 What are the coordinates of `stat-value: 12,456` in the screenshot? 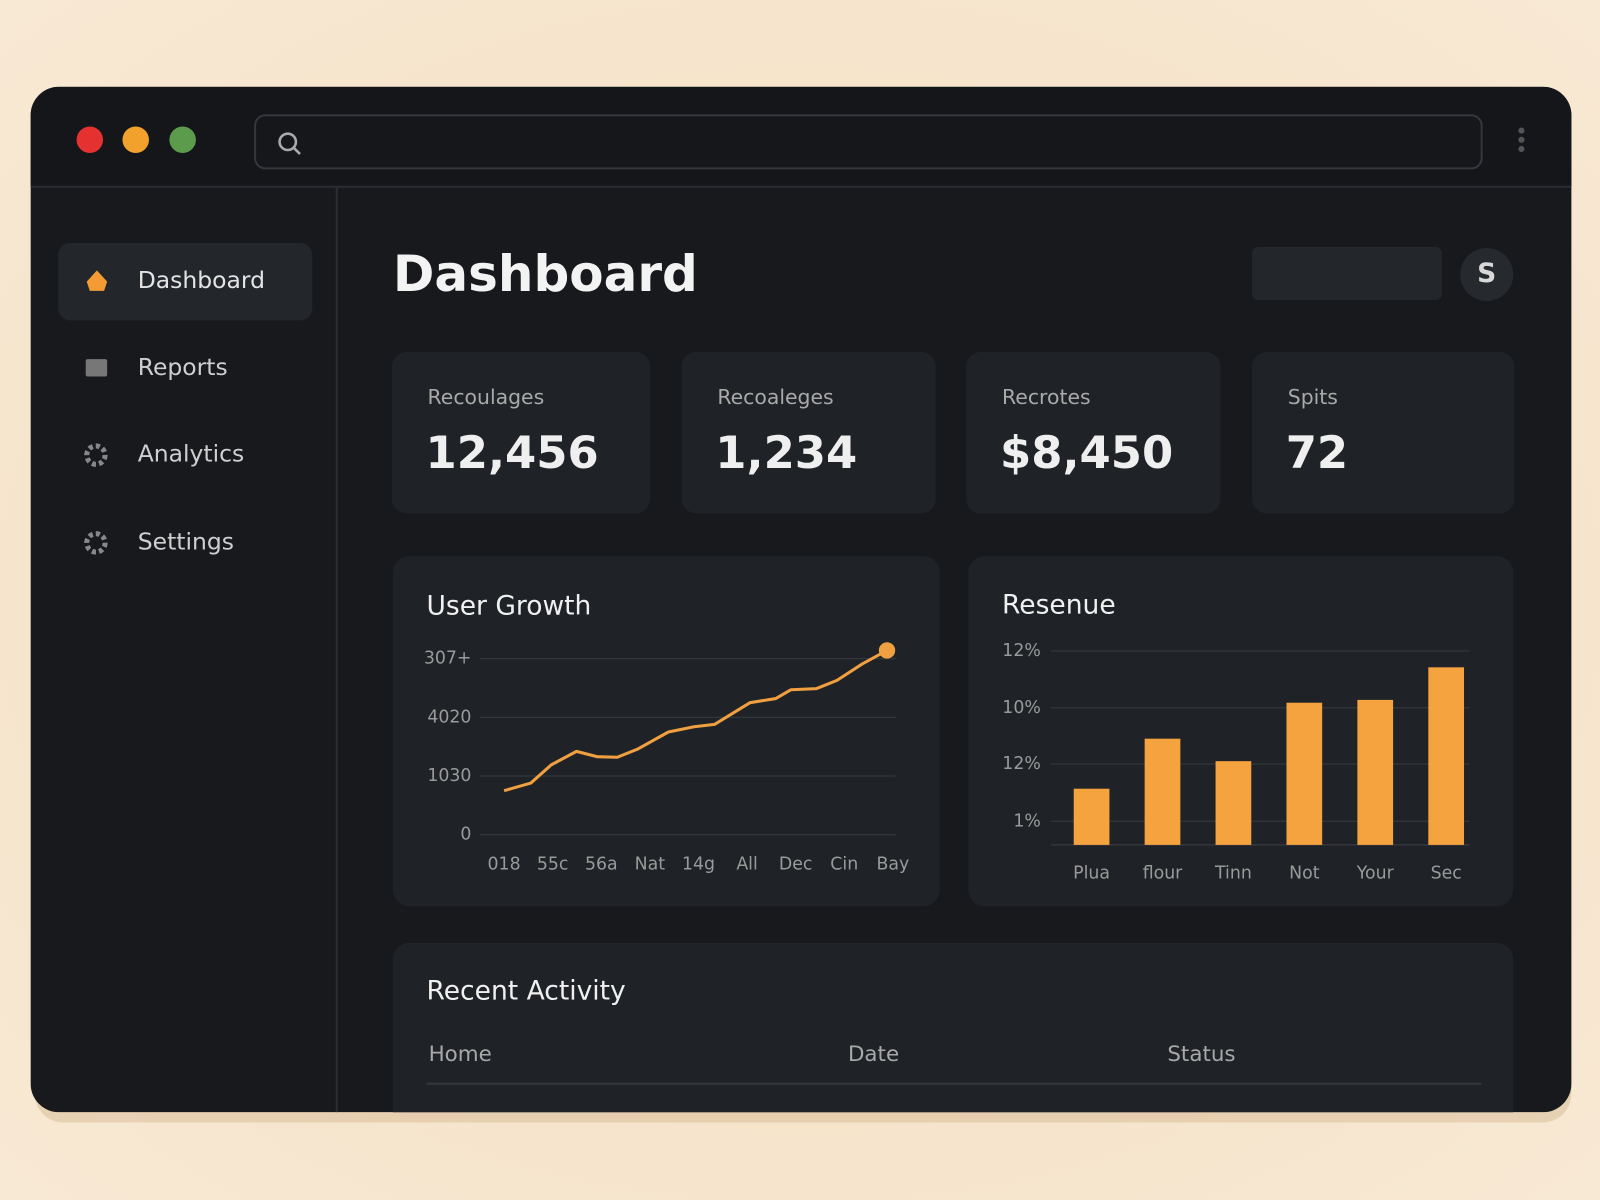 It's located at (512, 452).